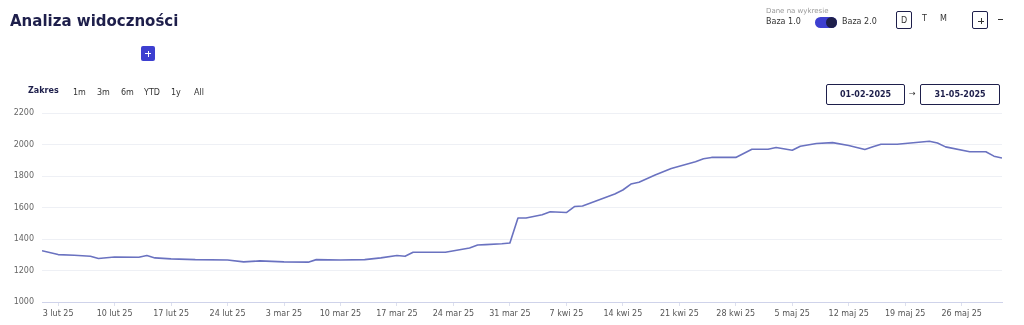 This screenshot has width=1024, height=325. I want to click on y-tick-label: 1400, so click(23, 239).